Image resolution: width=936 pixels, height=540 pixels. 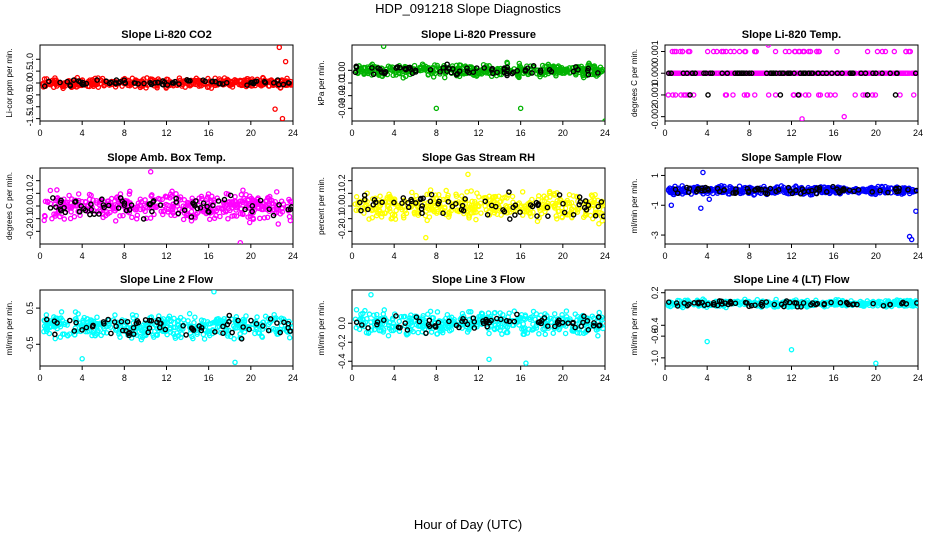 I want to click on y-tick-label: -0.02, so click(x=342, y=95).